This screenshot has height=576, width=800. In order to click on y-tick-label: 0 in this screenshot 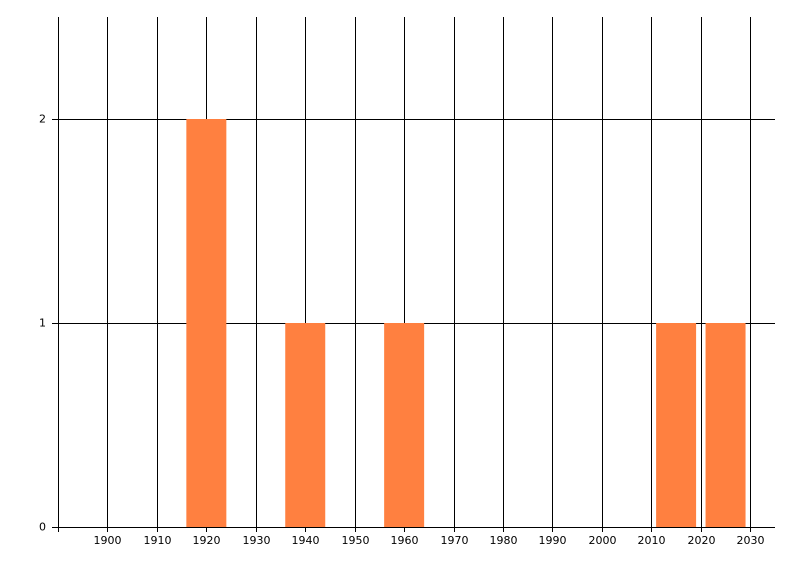, I will do `click(42, 527)`.